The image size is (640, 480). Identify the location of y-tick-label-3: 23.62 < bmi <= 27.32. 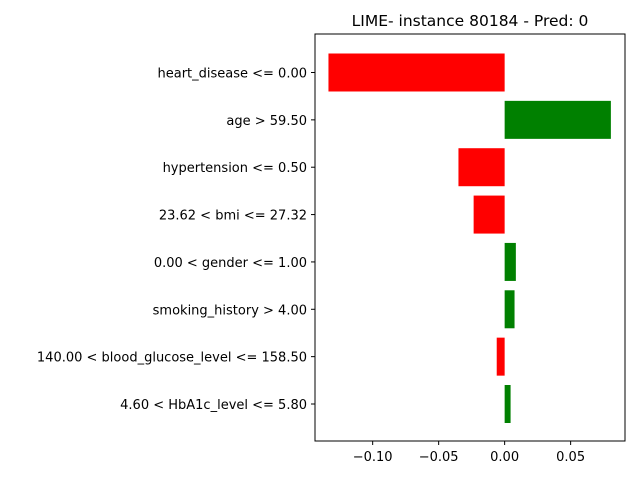
(233, 216).